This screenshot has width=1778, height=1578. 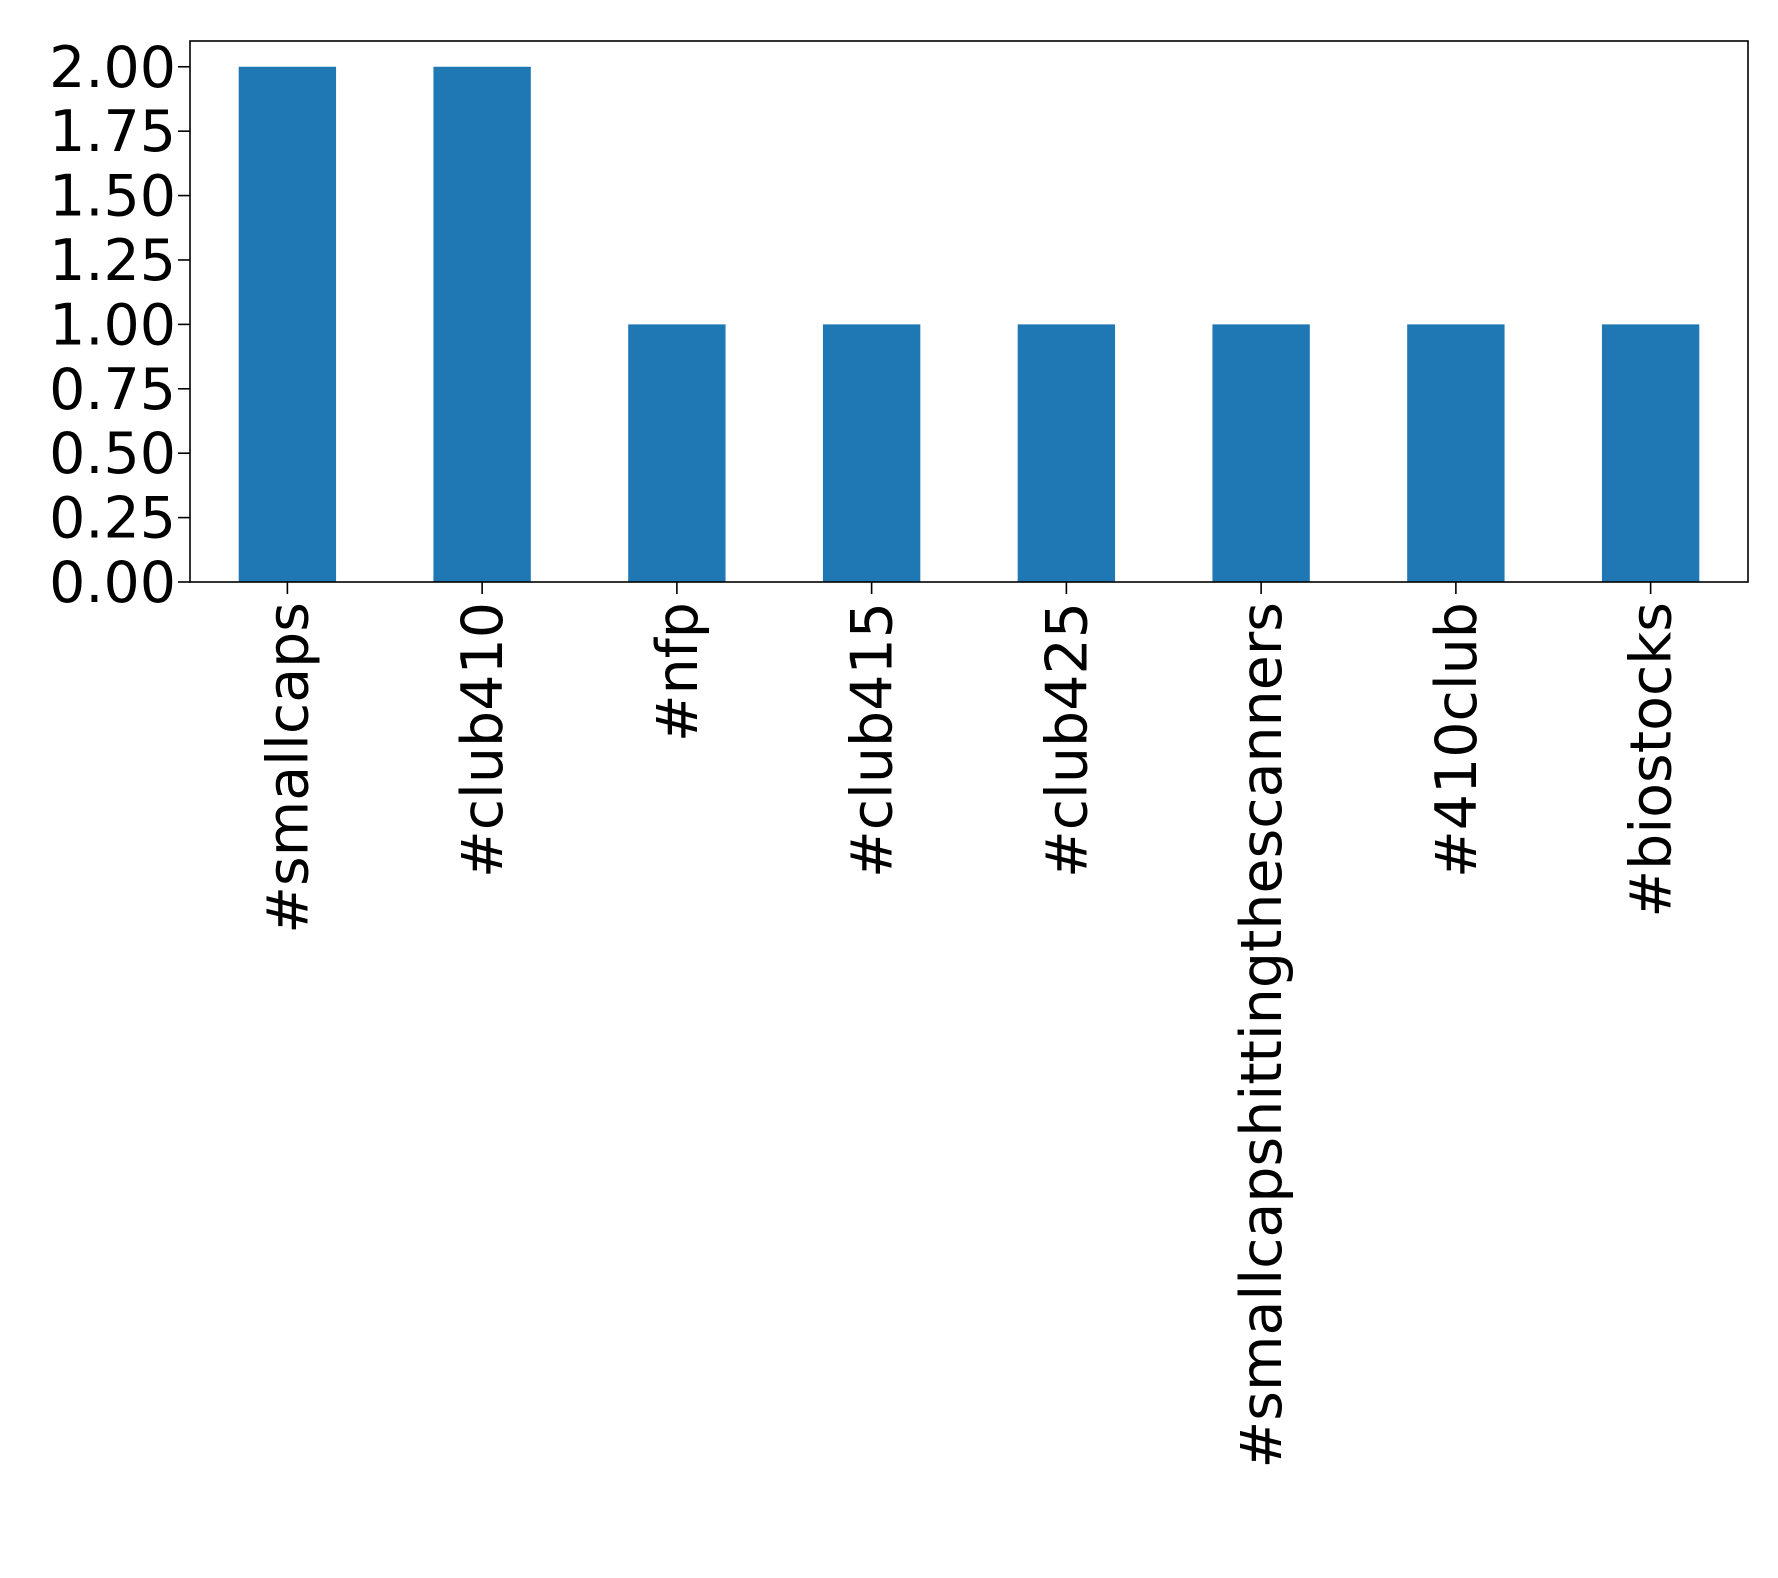 What do you see at coordinates (112, 68) in the screenshot?
I see `y-tick-label: 2.00` at bounding box center [112, 68].